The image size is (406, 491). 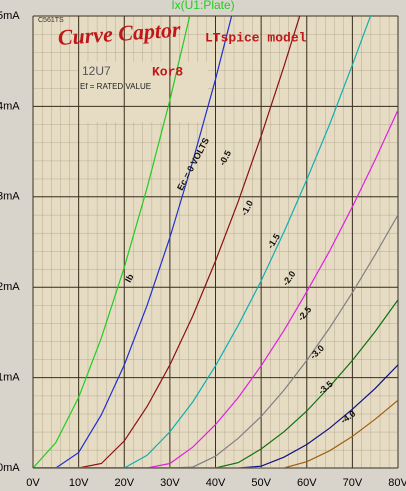 I want to click on annotation: LTspice model, so click(x=256, y=37).